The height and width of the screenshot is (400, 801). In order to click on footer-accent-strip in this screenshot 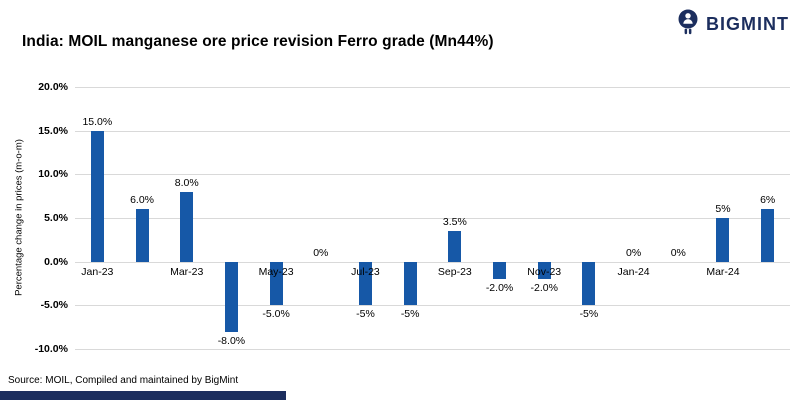, I will do `click(143, 395)`.